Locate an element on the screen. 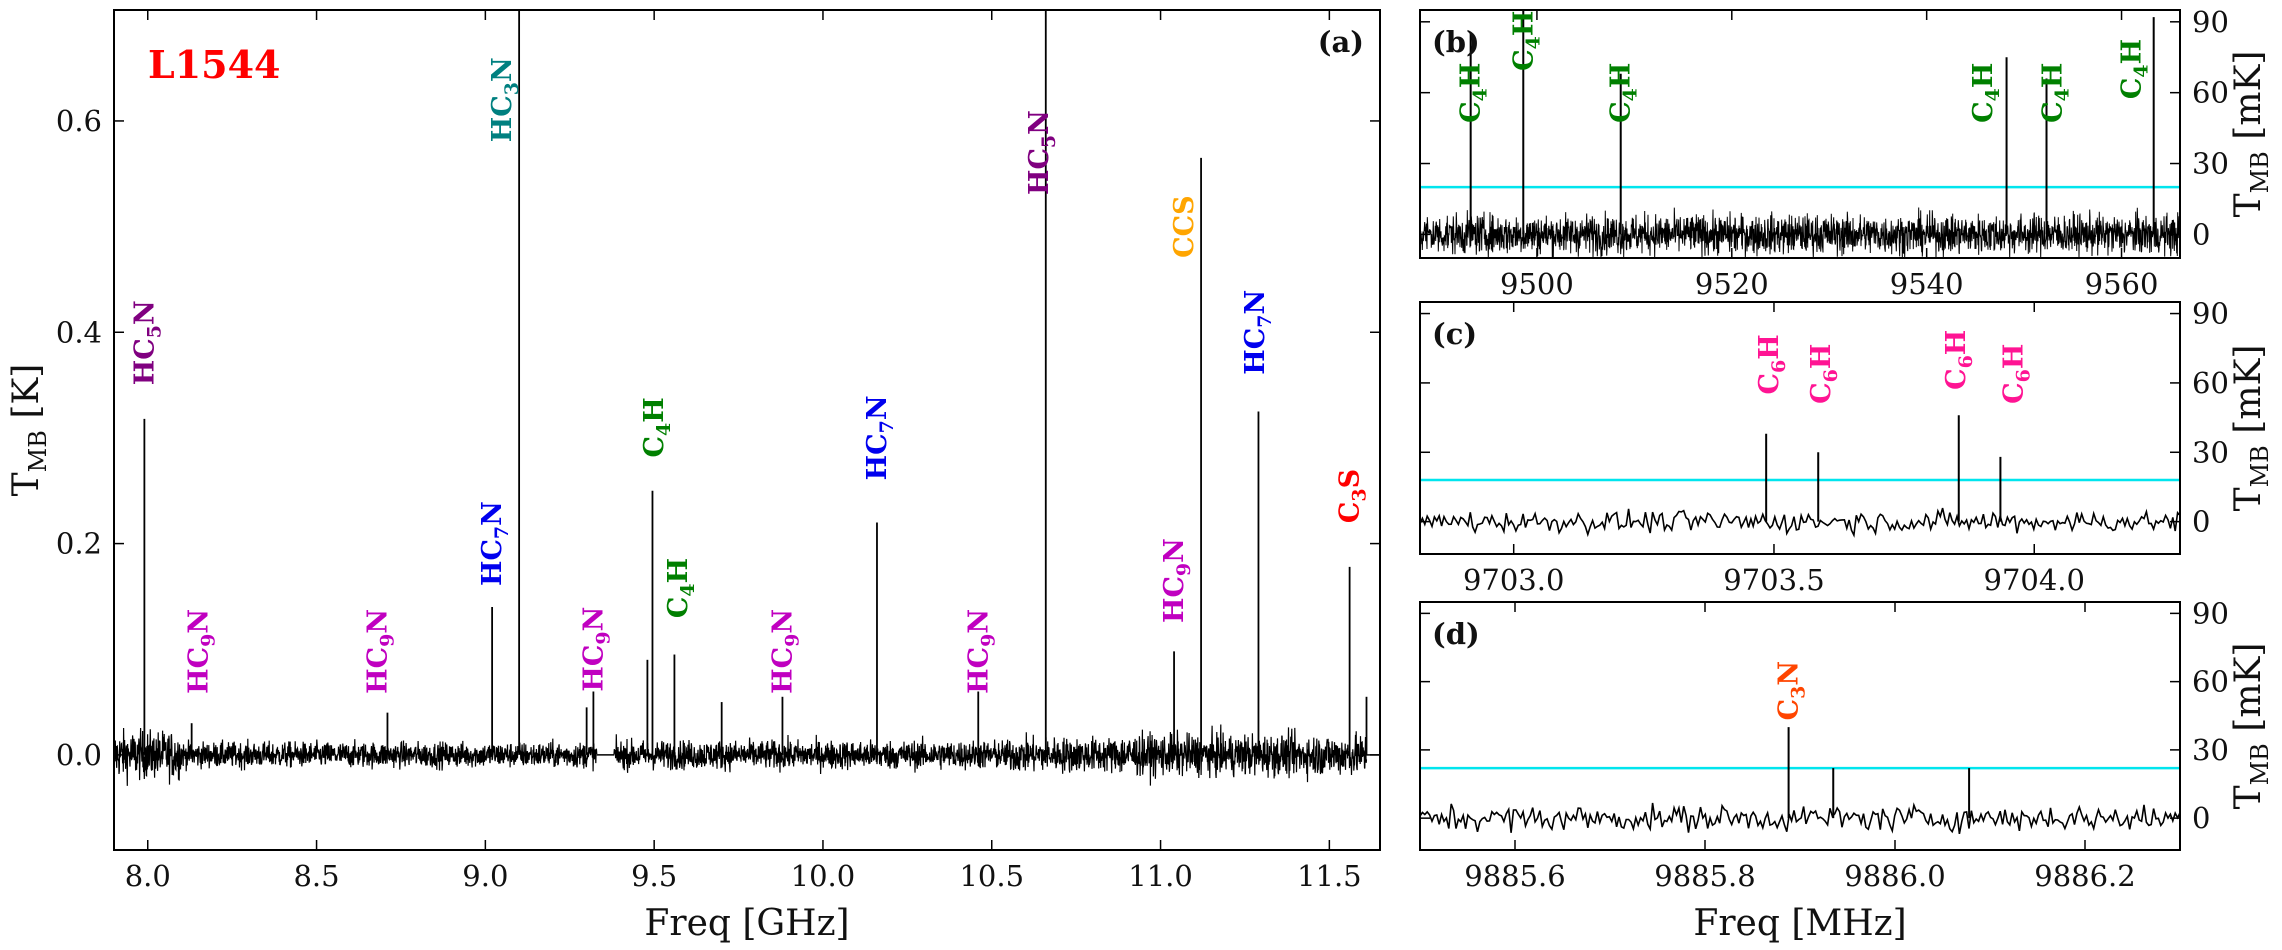 This screenshot has width=2282, height=950. panel-d-ylabel-unit: [mK] is located at coordinates (2248, 693).